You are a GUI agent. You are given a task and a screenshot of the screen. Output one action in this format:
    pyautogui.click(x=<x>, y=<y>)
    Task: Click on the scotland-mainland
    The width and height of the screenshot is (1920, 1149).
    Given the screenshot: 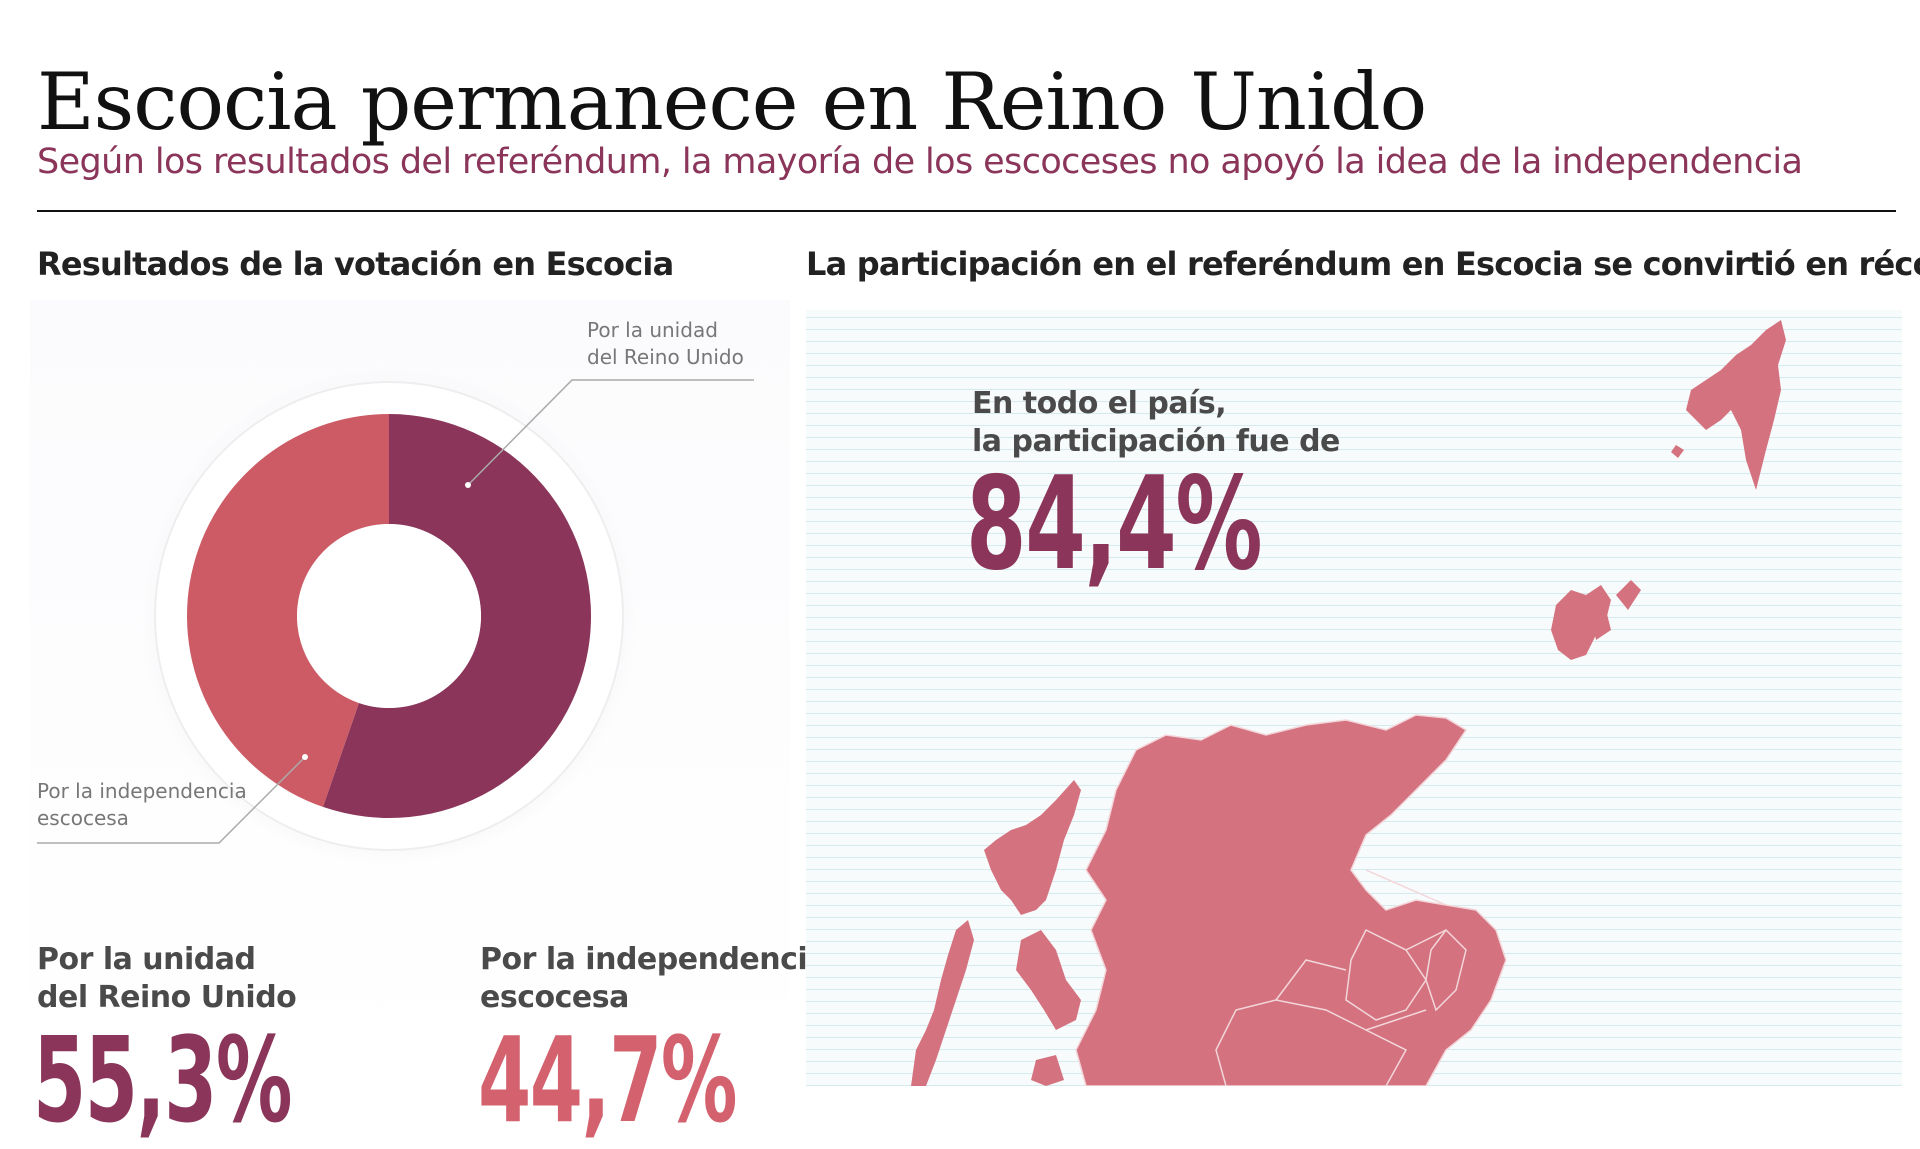 What is the action you would take?
    pyautogui.click(x=1291, y=900)
    